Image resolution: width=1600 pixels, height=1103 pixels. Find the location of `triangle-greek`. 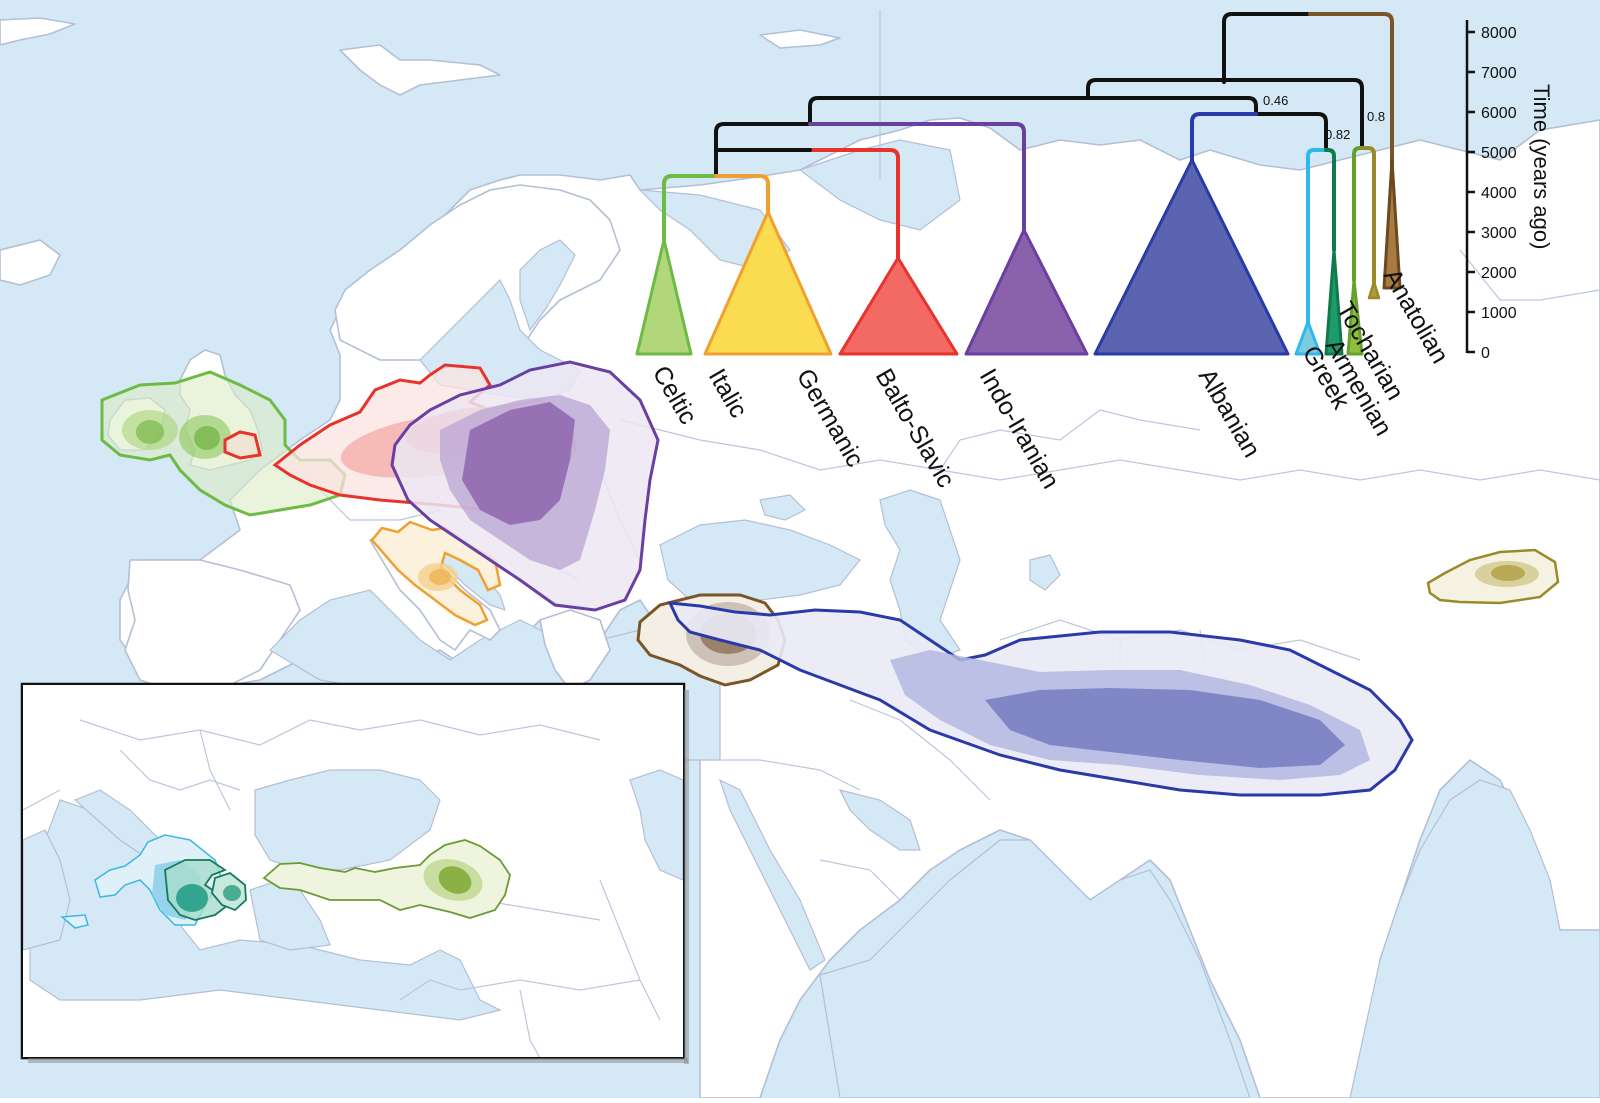

triangle-greek is located at coordinates (1334, 302).